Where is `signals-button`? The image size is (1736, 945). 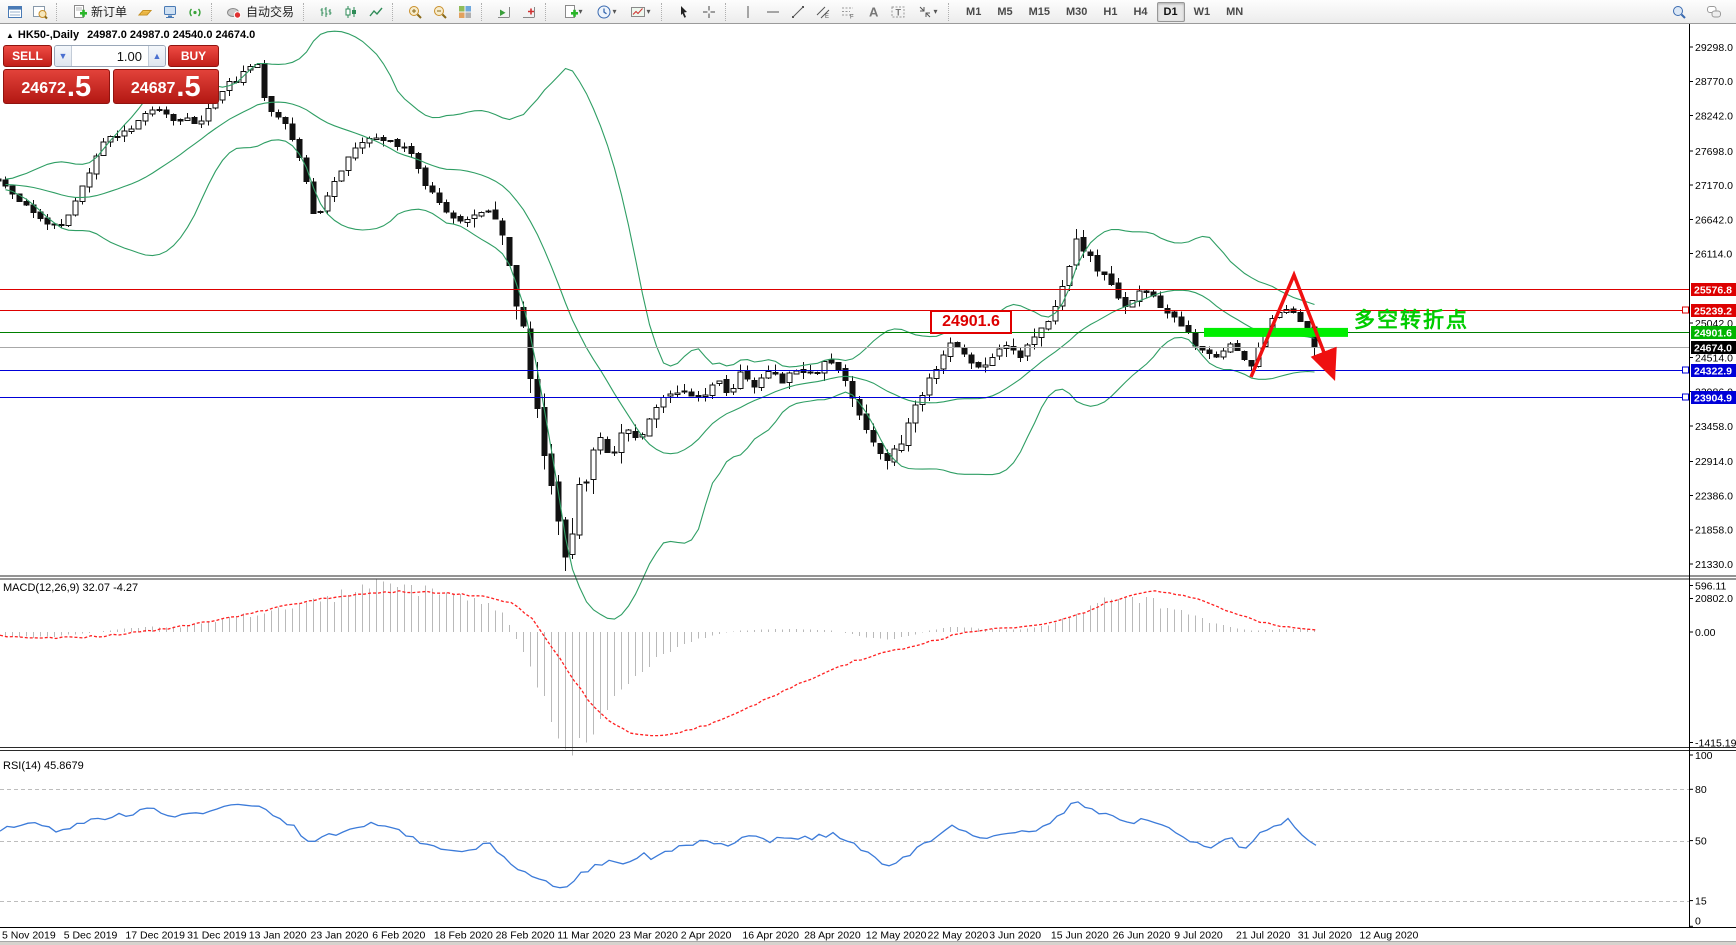 signals-button is located at coordinates (194, 11).